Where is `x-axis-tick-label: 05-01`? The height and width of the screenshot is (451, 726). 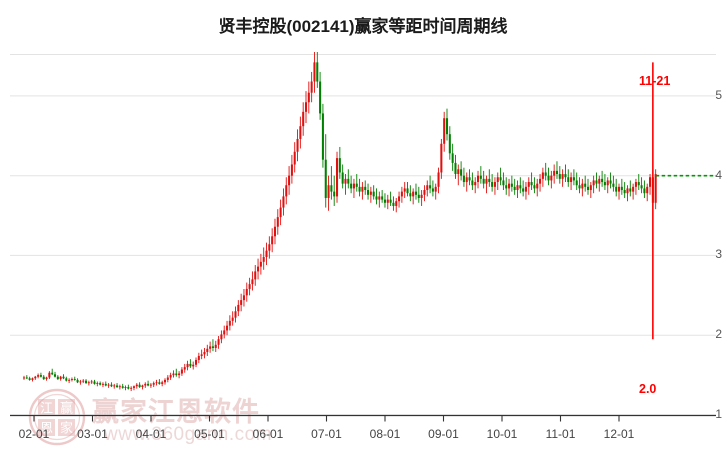
x-axis-tick-label: 05-01 is located at coordinates (209, 434).